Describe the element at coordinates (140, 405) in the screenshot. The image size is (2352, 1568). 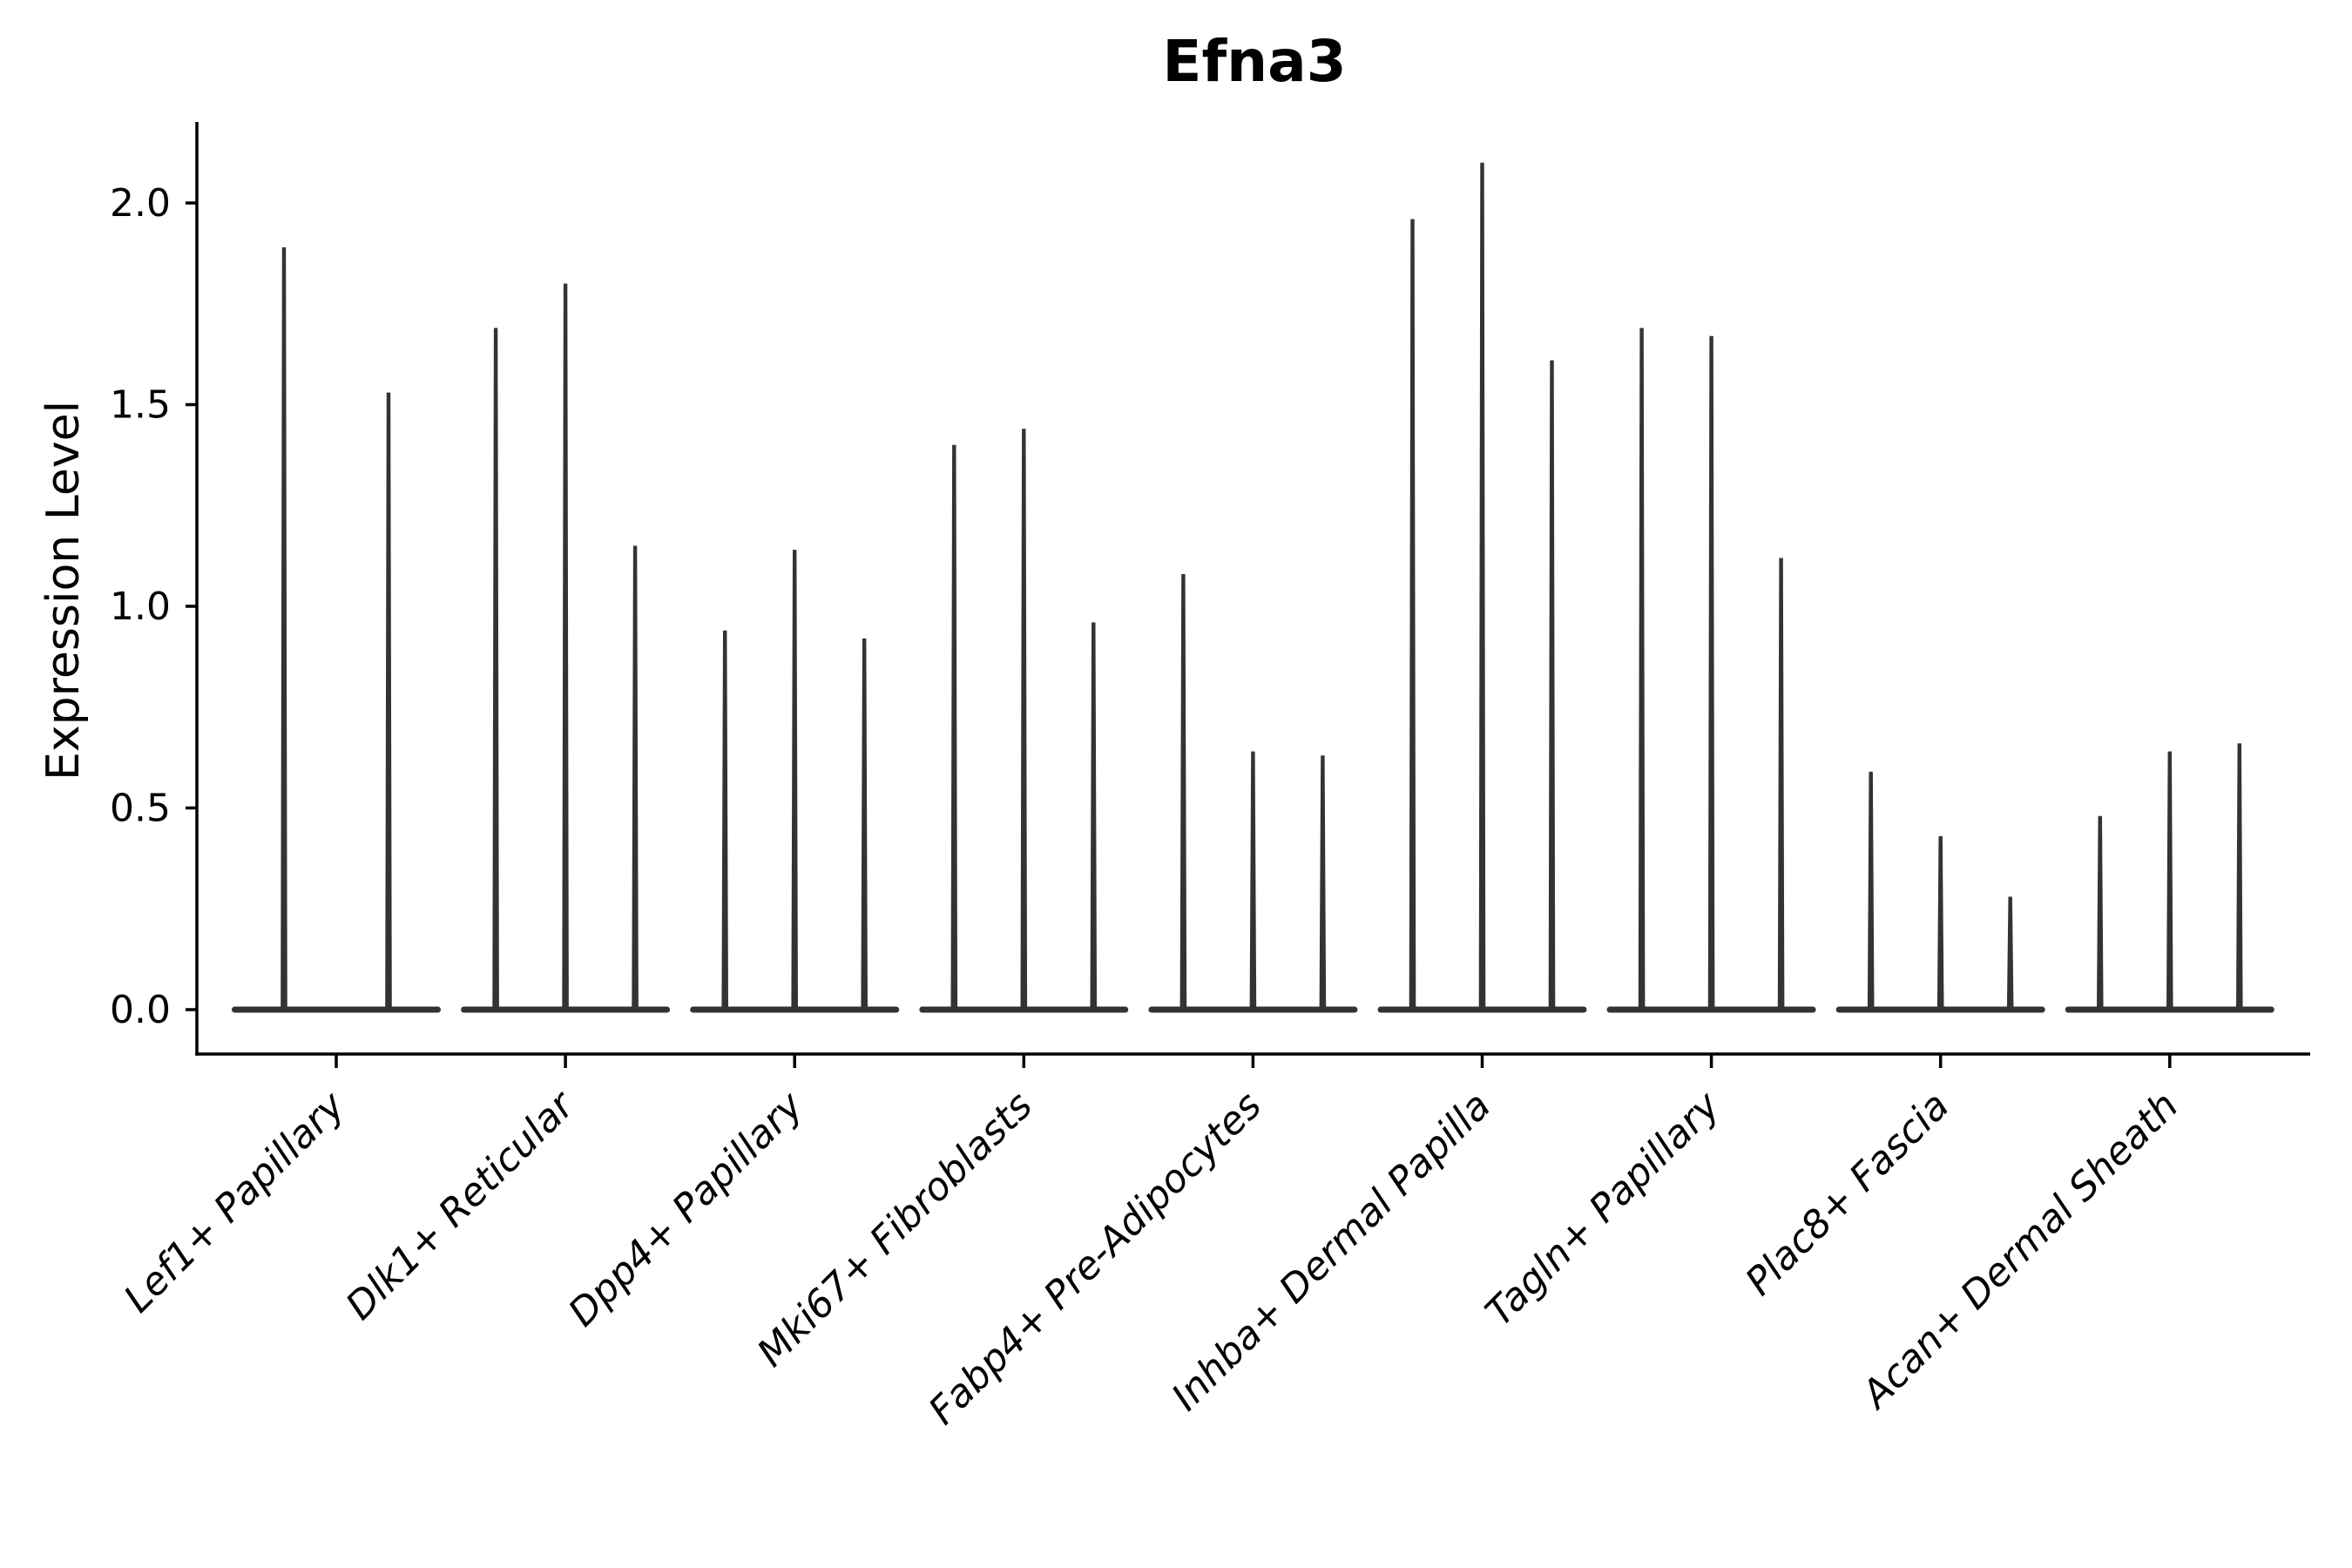
I see `y-tick-label: 1.5` at that location.